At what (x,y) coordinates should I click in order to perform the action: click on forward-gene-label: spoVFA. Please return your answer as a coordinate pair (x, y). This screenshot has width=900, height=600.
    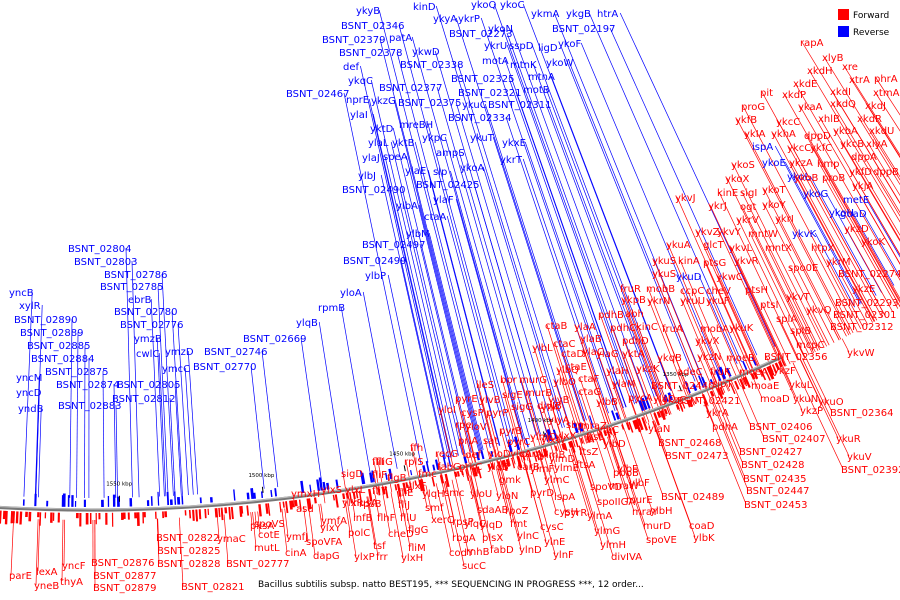
    Looking at the image, I should click on (324, 542).